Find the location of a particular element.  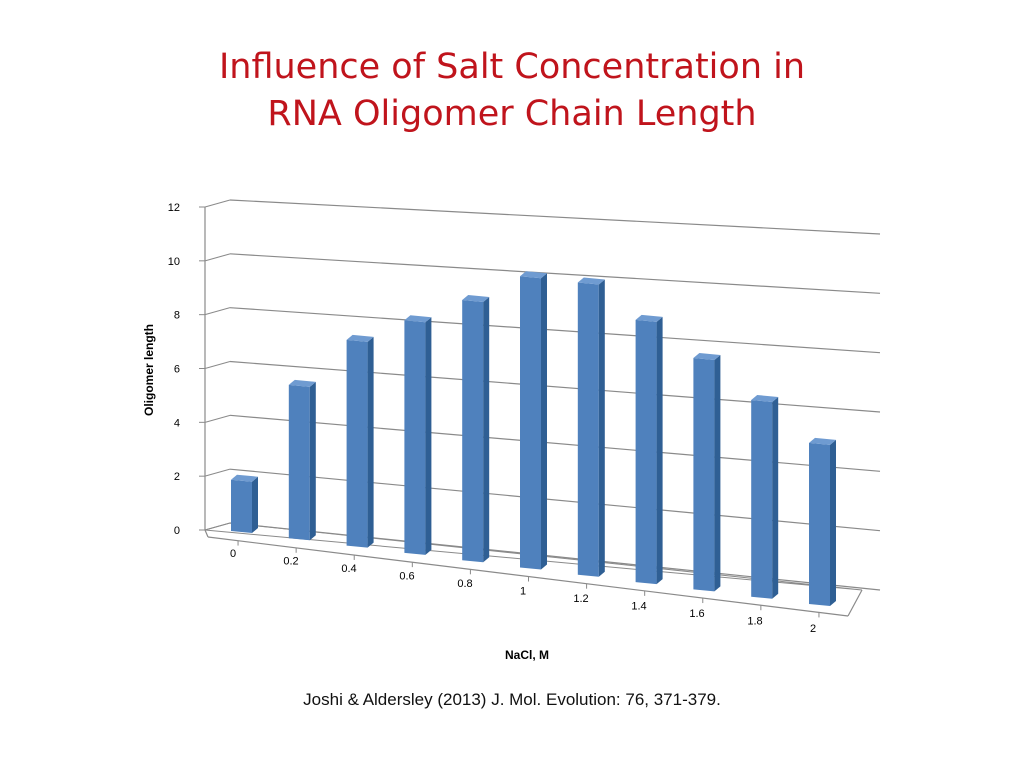

bar-side-0.2 is located at coordinates (312, 461).